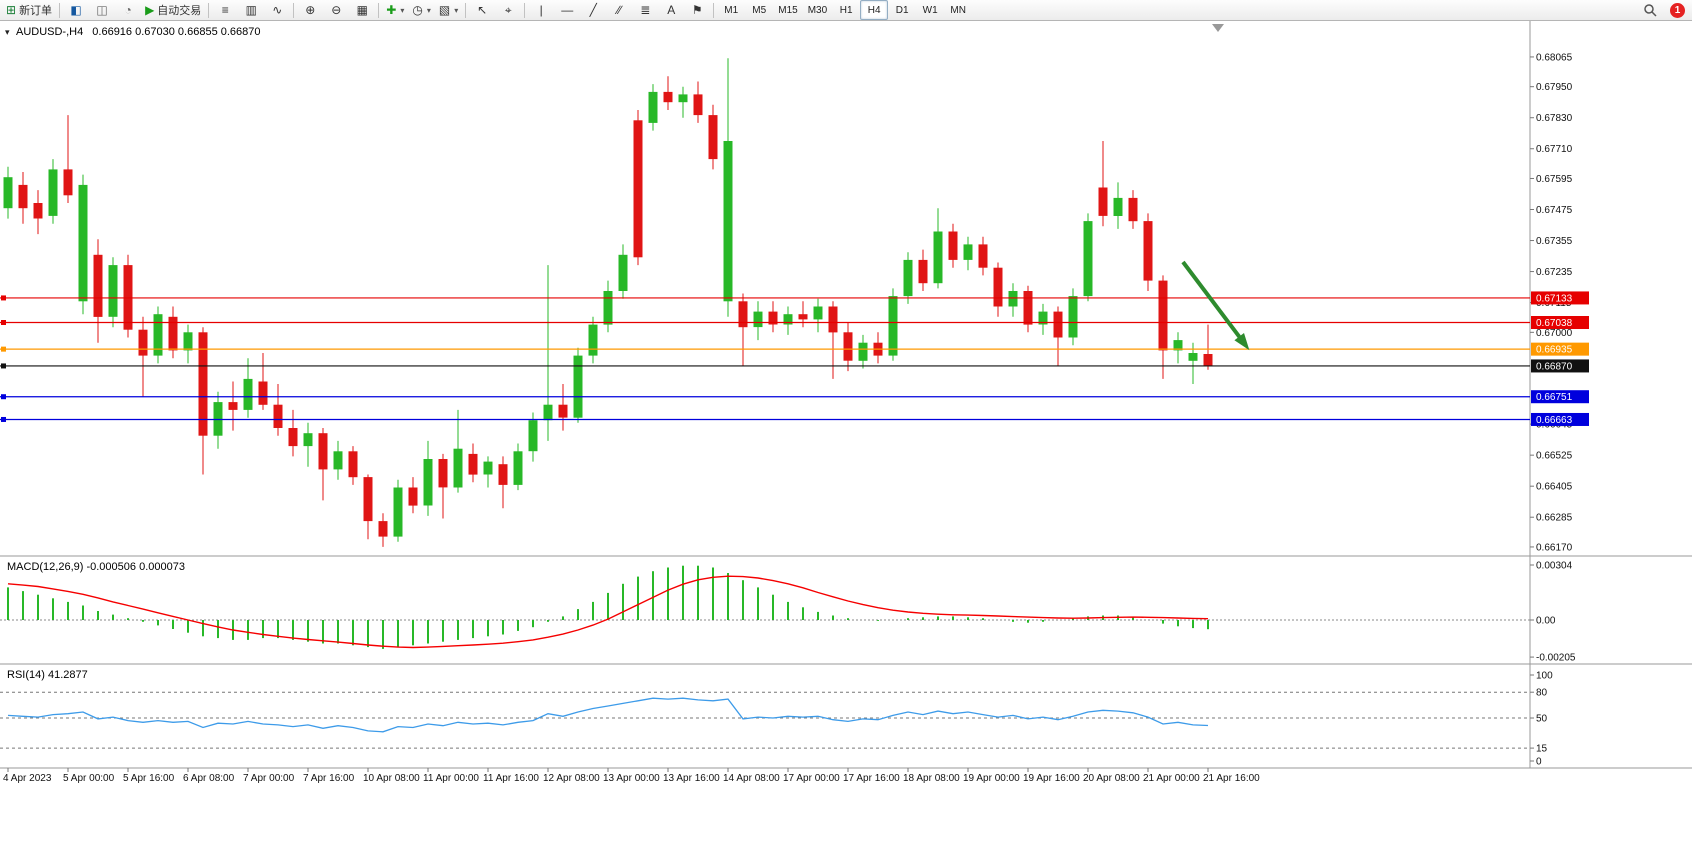 The width and height of the screenshot is (1692, 850). I want to click on svg-text: 0.66525, so click(1554, 456).